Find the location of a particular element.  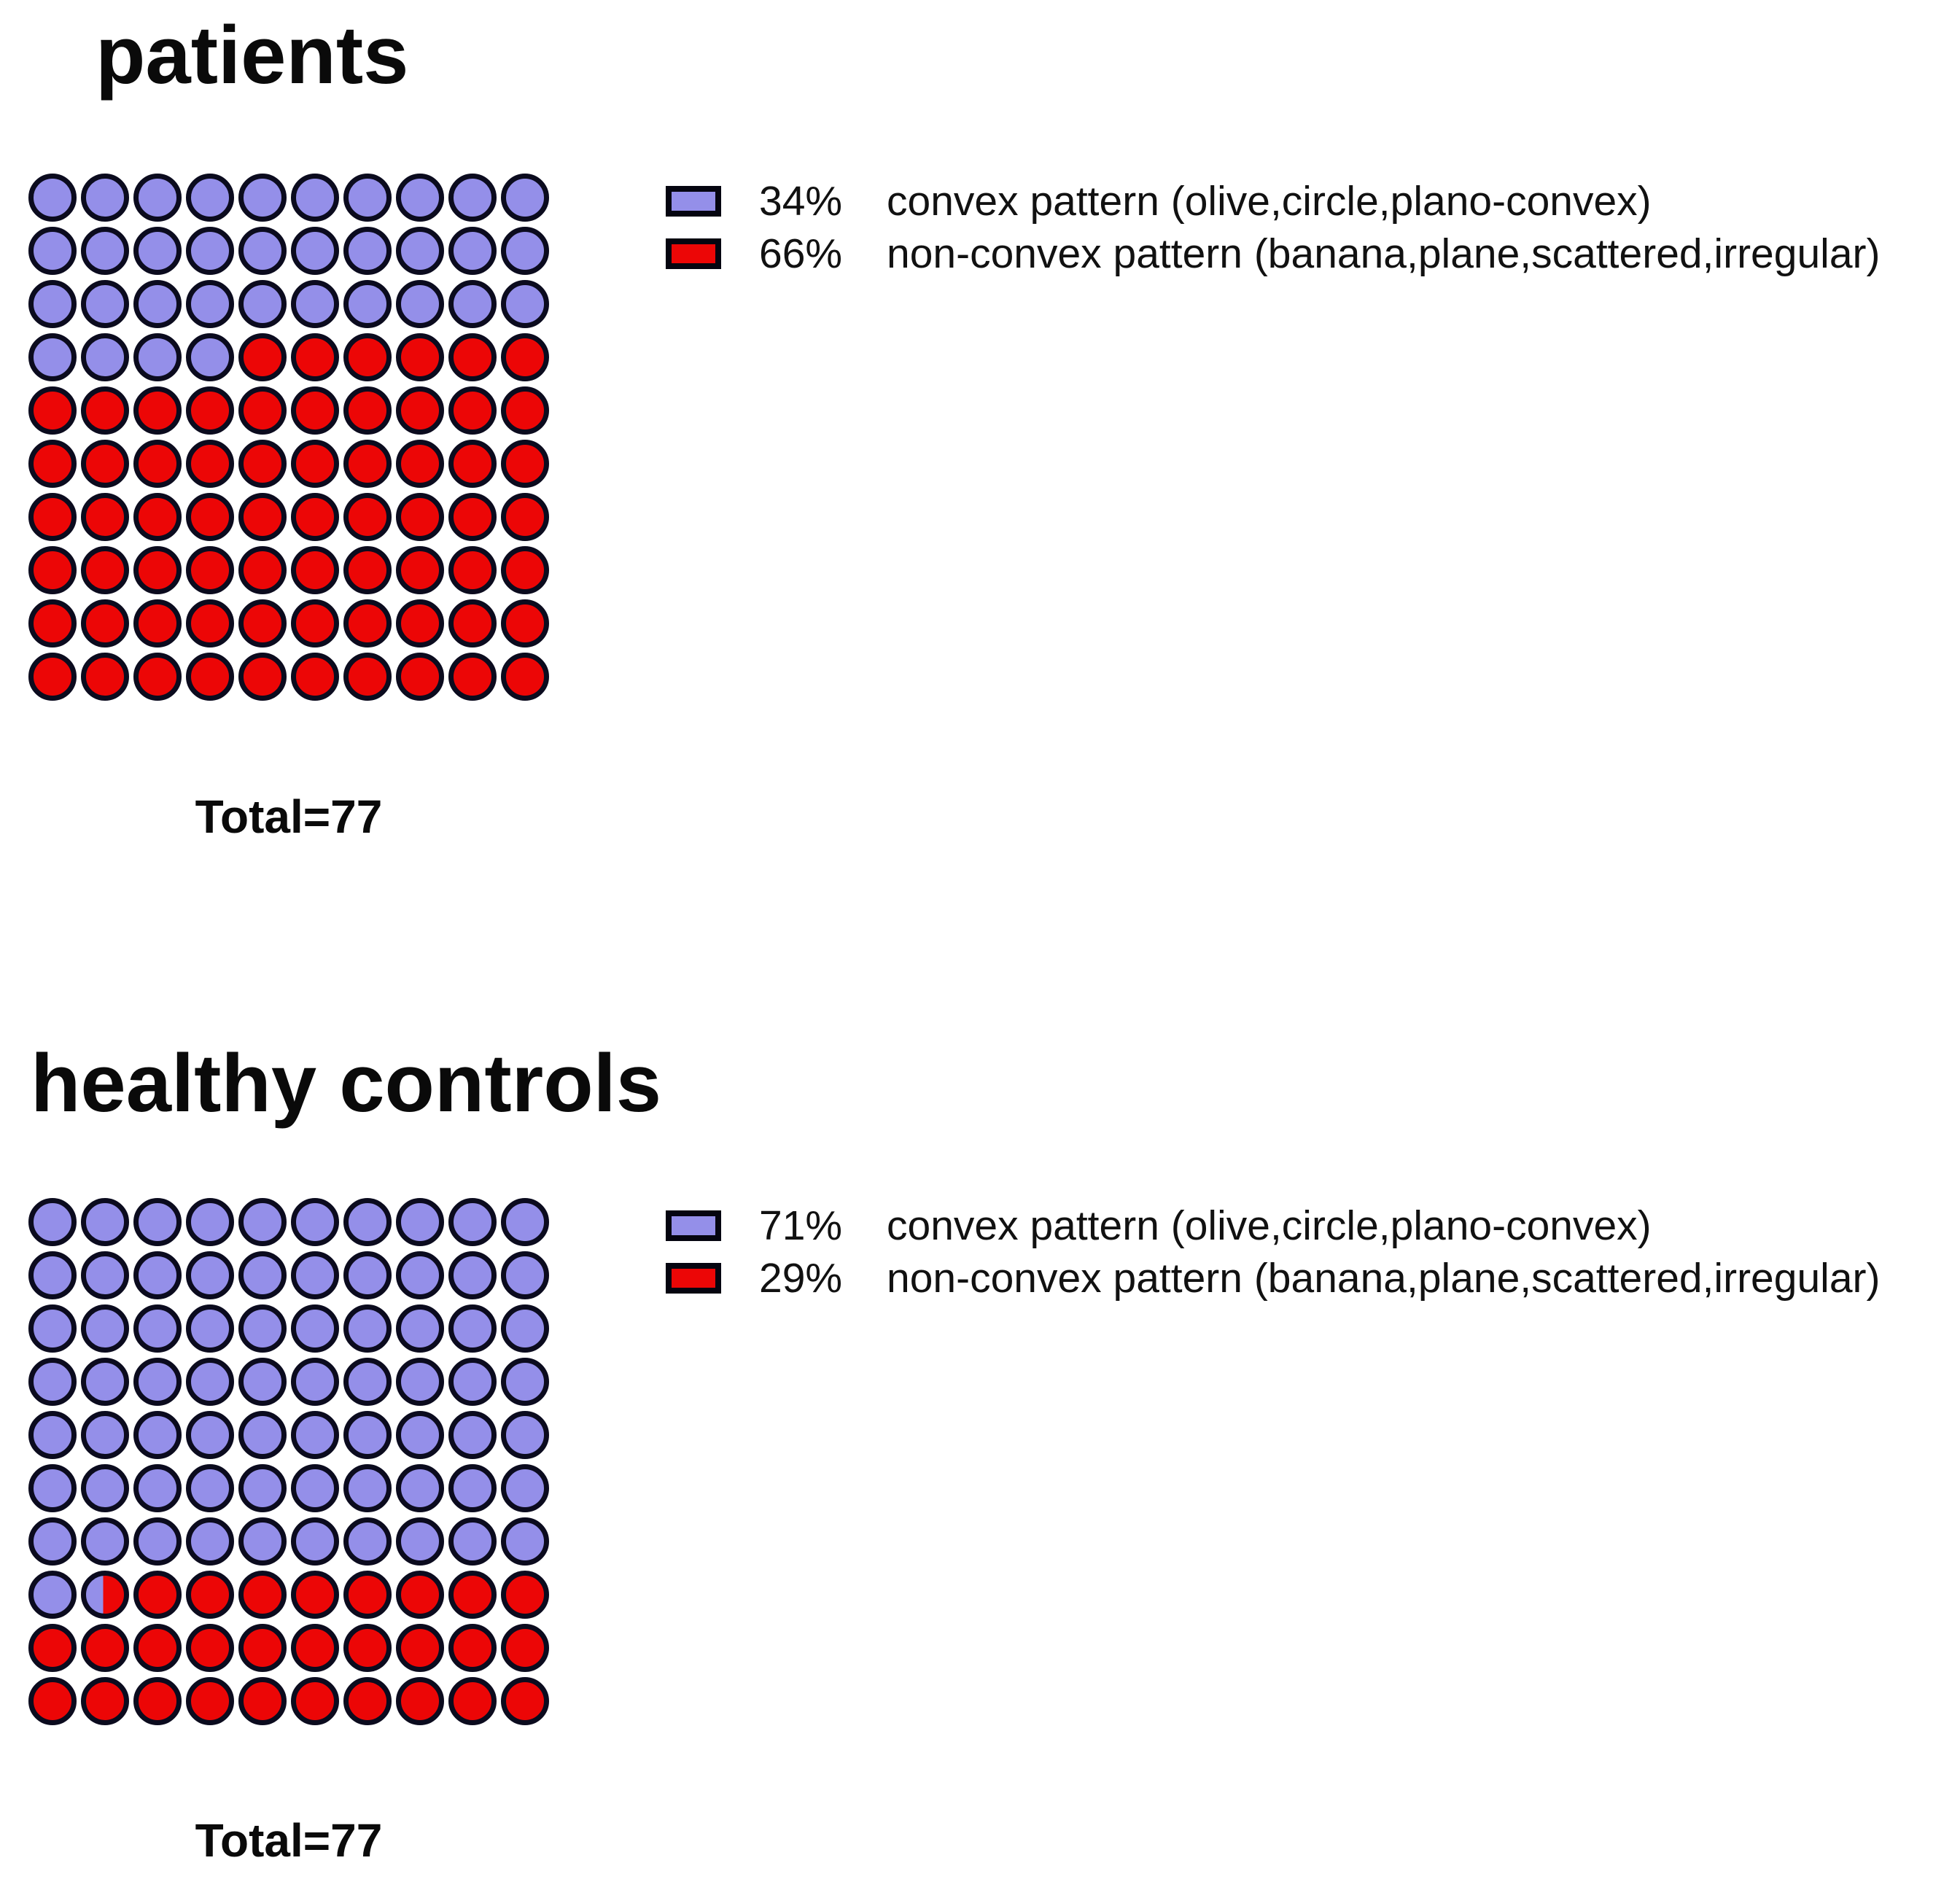

panel-title-healthy-controls: healthy controls is located at coordinates (346, 1083).